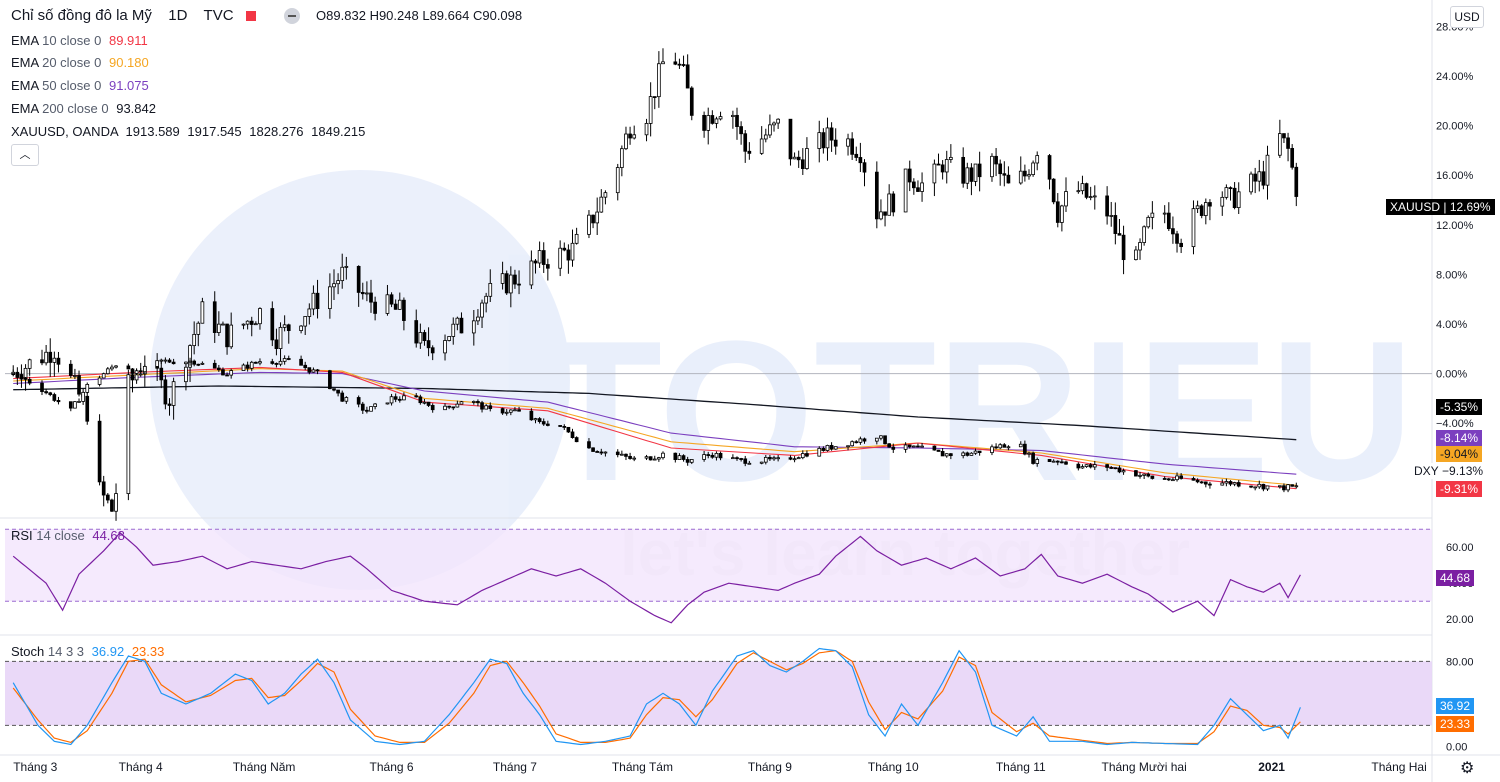 This screenshot has height=782, width=1500. I want to click on dxy-tag-value: −9.13%, so click(1463, 471).